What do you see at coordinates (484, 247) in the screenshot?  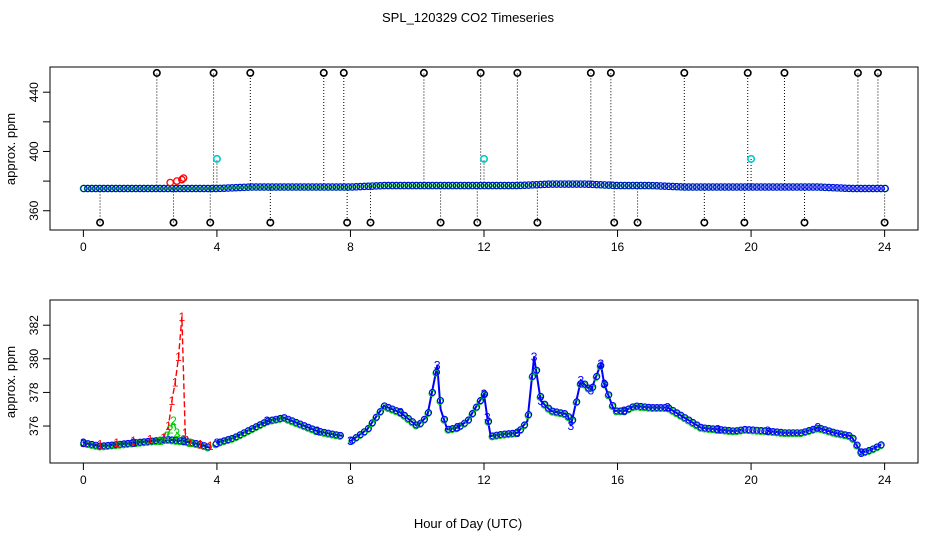 I see `top-x-tick-label: 12` at bounding box center [484, 247].